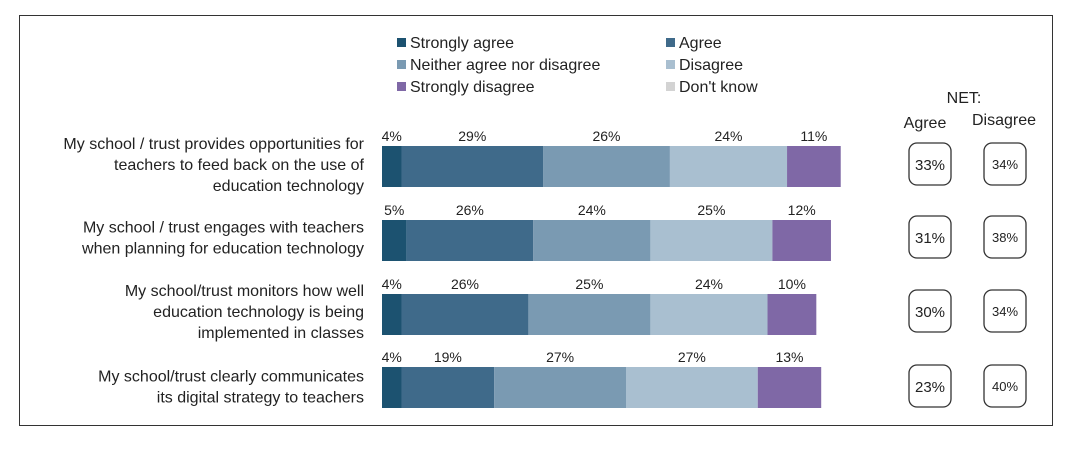 The width and height of the screenshot is (1080, 450). I want to click on net-title: NET:, so click(964, 98).